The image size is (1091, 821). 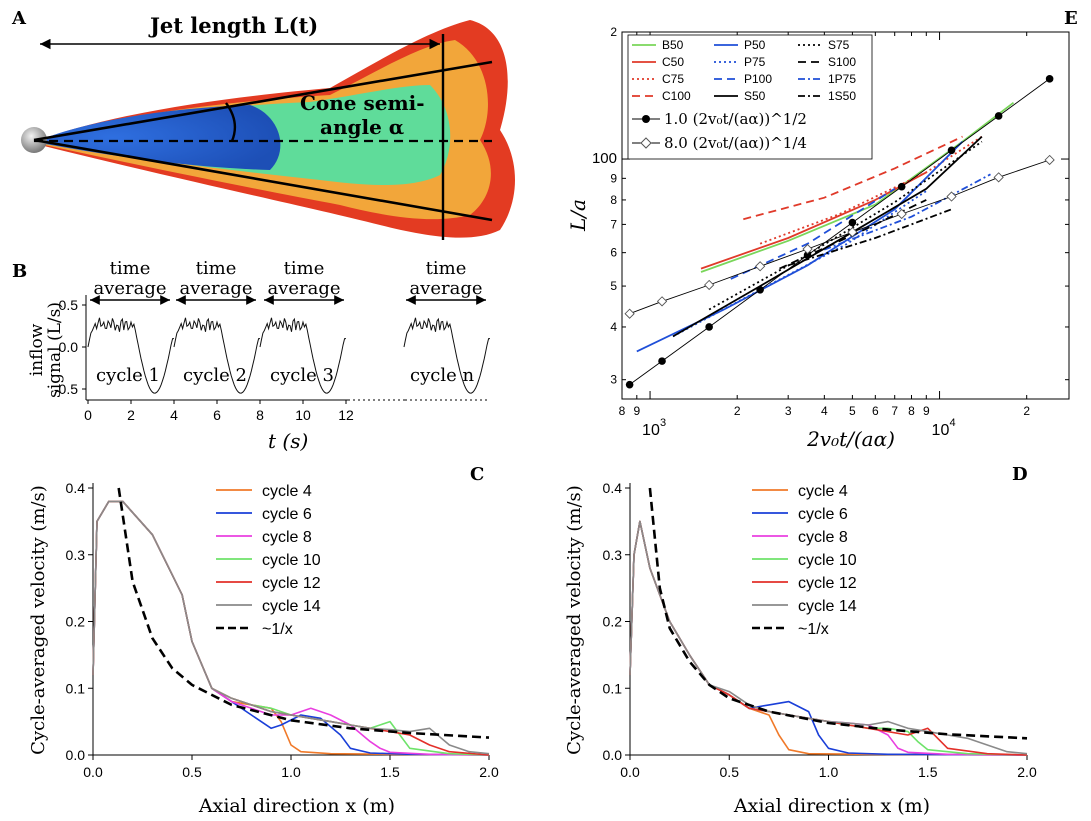 What do you see at coordinates (489, 772) in the screenshot?
I see `C-xtick-label: 2.0` at bounding box center [489, 772].